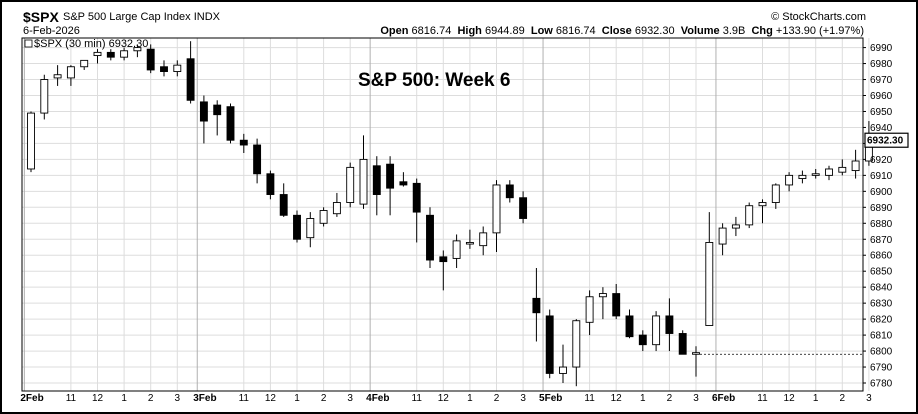  Describe the element at coordinates (881, 336) in the screenshot. I see `y-tick-label: 6810` at that location.